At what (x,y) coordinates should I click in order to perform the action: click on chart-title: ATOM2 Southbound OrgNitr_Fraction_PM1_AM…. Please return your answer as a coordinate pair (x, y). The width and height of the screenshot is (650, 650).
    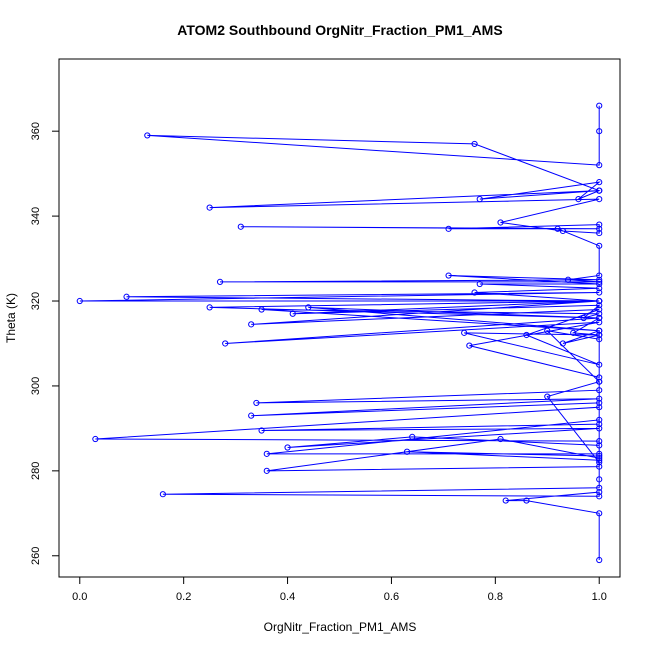
    Looking at the image, I should click on (339, 30).